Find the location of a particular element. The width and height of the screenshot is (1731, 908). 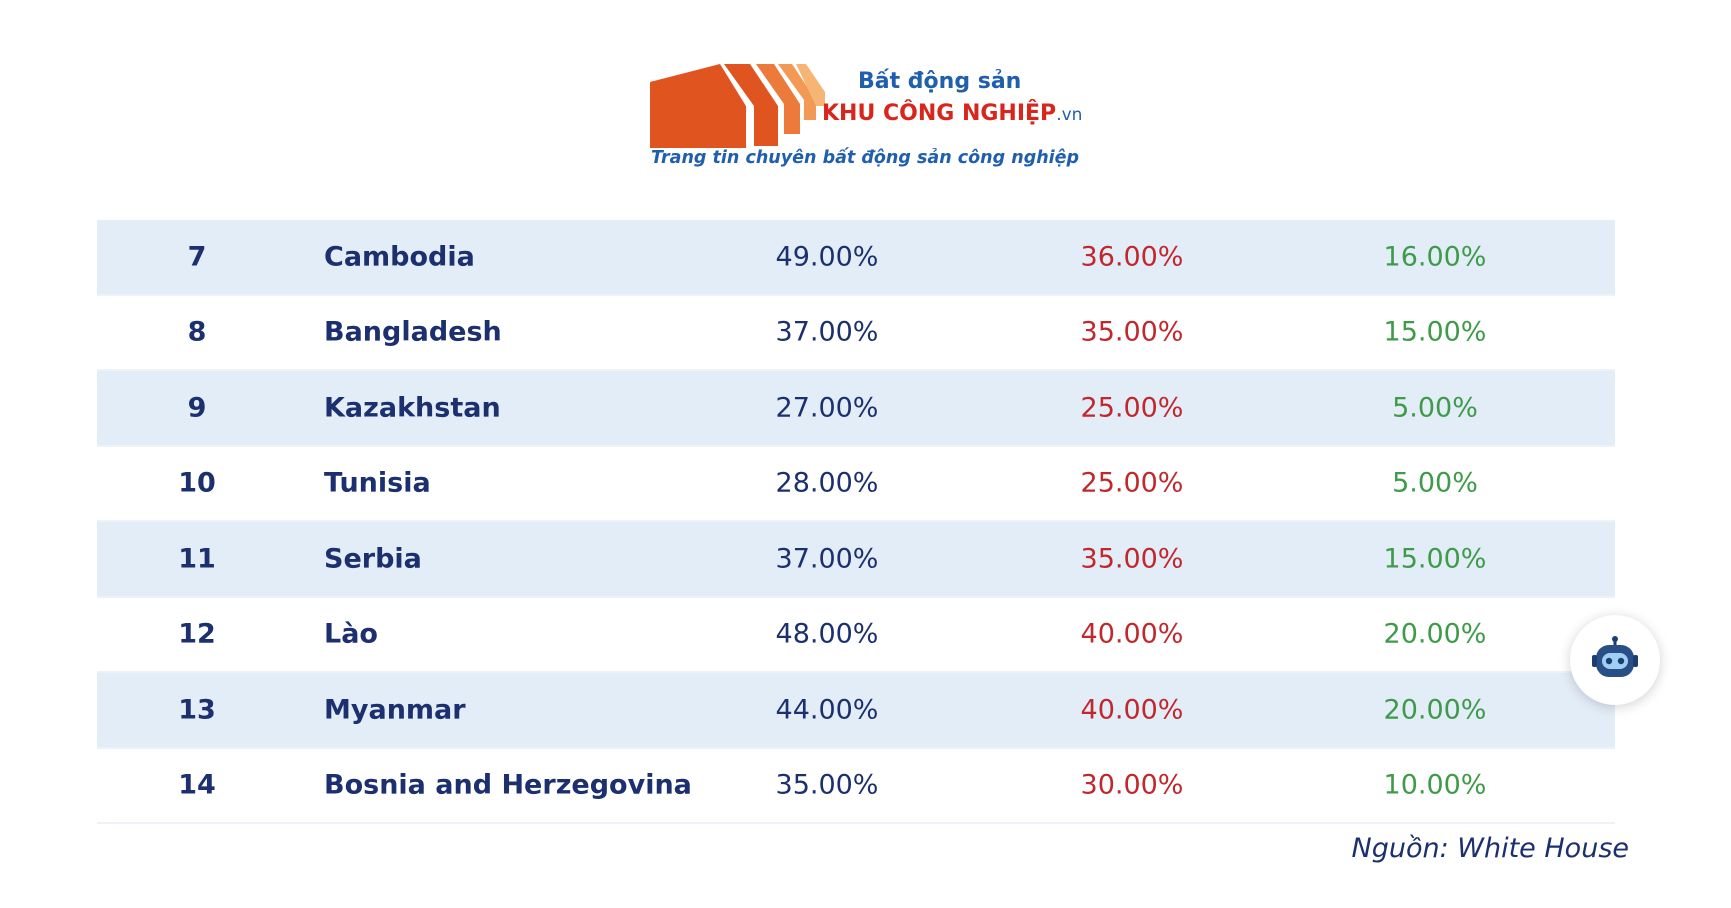

country-cell: Serbia is located at coordinates (373, 559).